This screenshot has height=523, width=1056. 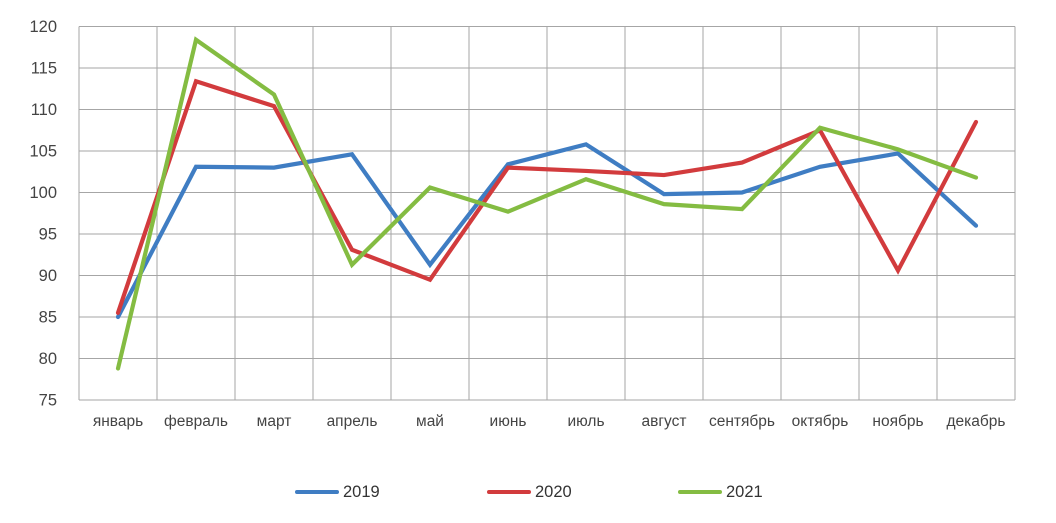 I want to click on y-axis-tick-label: 100, so click(x=43, y=193).